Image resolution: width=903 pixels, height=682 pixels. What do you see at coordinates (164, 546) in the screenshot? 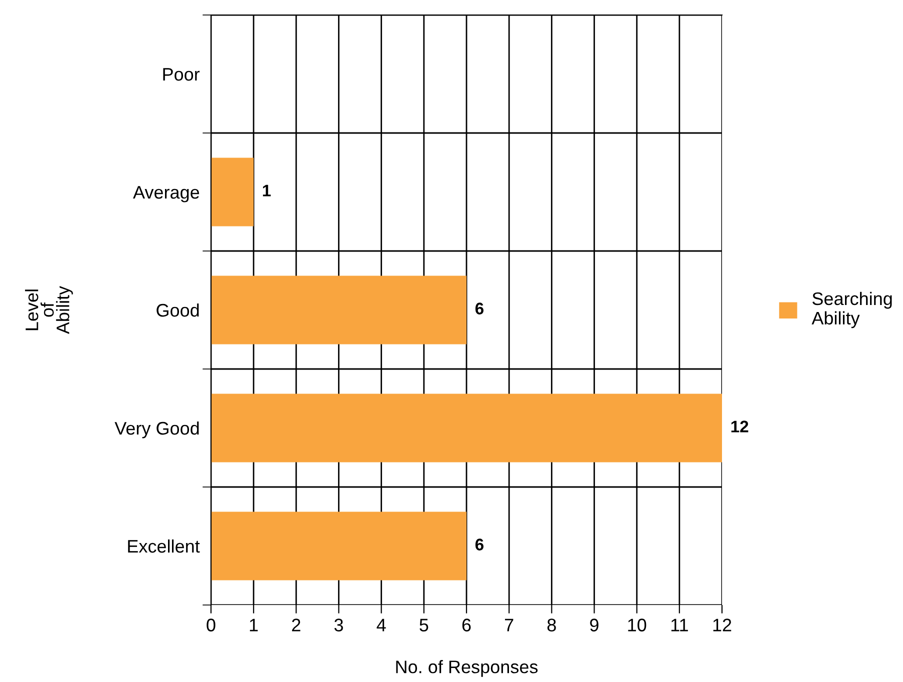
I see `y-tick-label: Excellent` at bounding box center [164, 546].